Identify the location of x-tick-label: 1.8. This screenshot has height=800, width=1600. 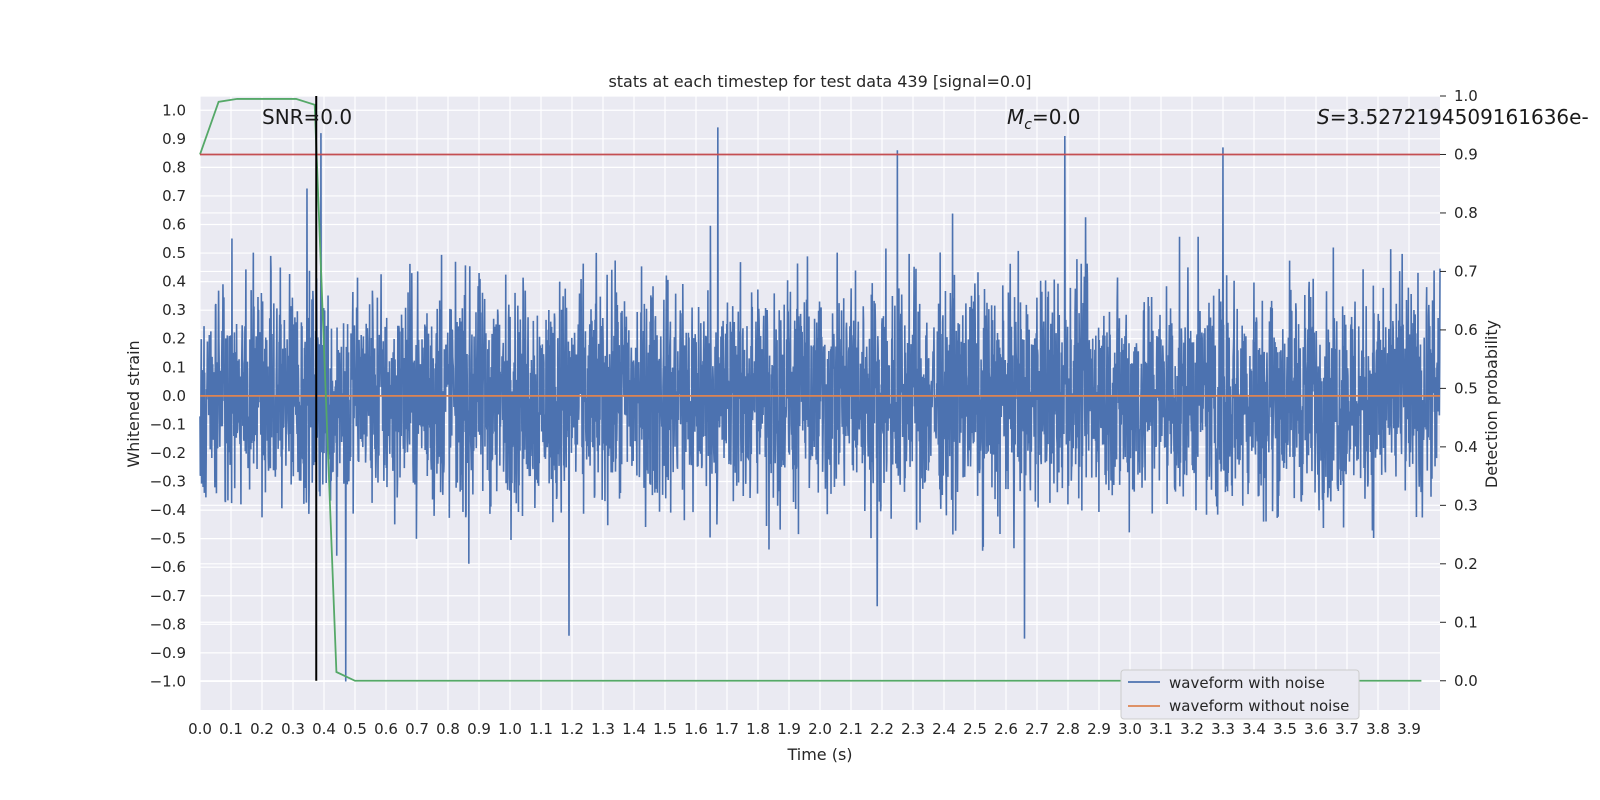
(758, 729).